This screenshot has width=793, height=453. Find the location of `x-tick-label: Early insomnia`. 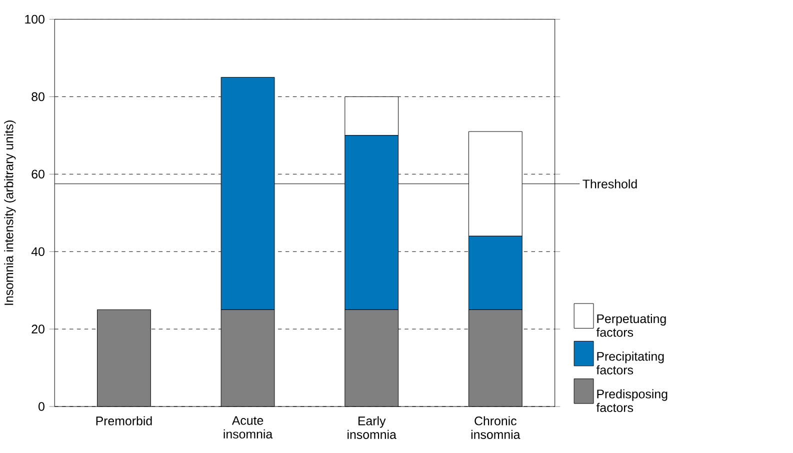

x-tick-label: Early insomnia is located at coordinates (372, 427).